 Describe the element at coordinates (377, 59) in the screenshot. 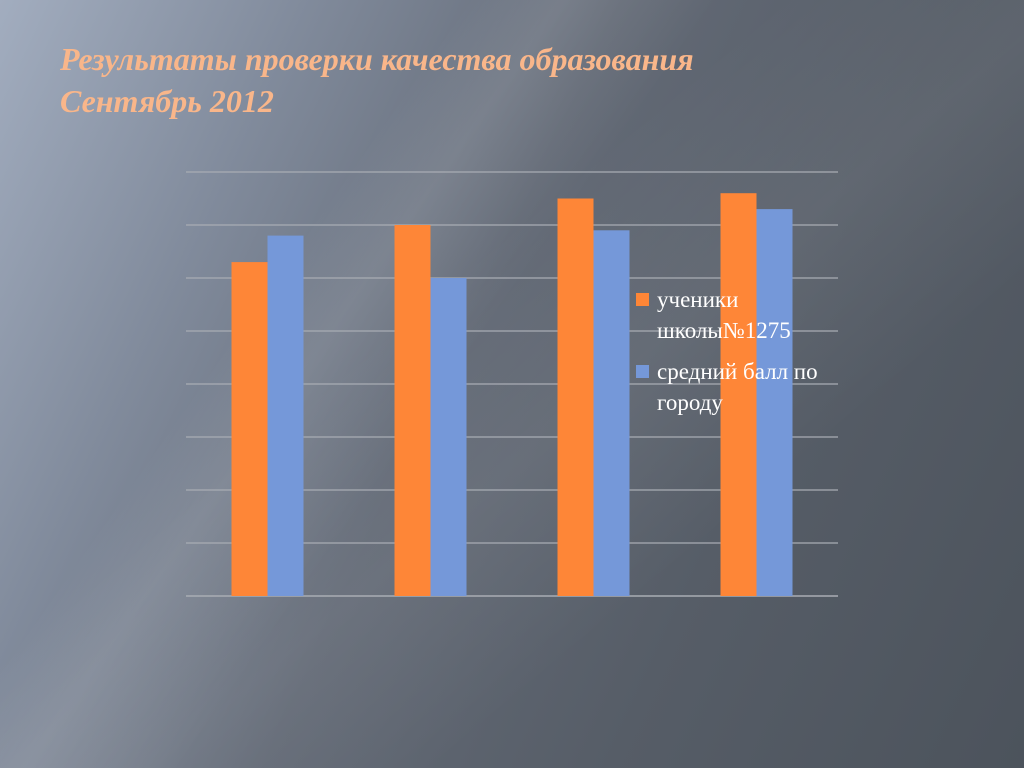

I see `slide-title-line1: Результаты проверки качества образования` at that location.